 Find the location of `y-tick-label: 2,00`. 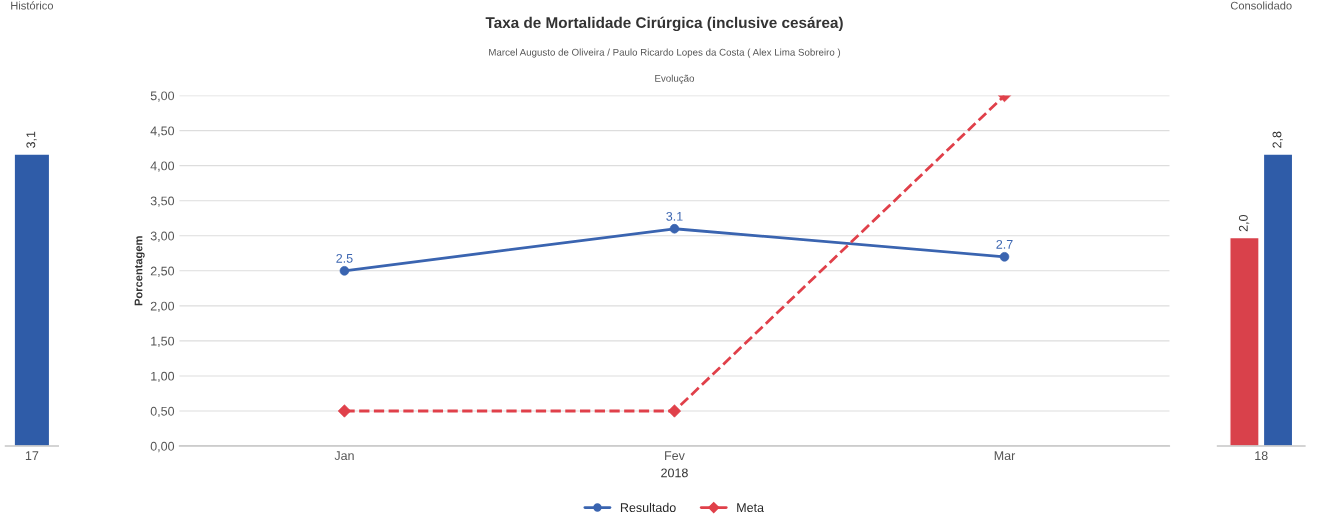

y-tick-label: 2,00 is located at coordinates (162, 306).